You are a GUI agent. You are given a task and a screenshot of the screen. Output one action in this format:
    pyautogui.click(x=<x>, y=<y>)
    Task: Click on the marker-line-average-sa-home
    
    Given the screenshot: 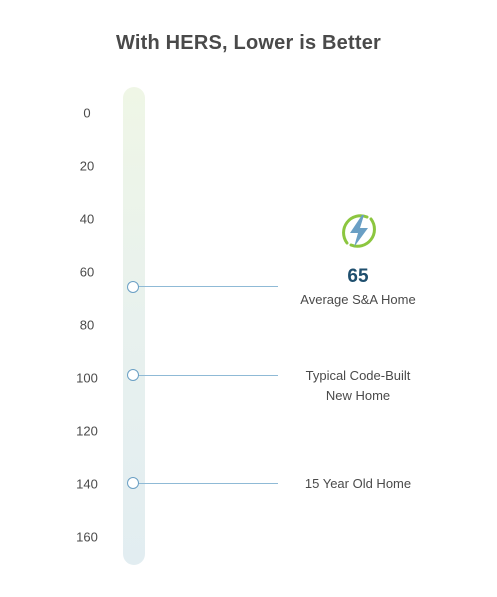 What is the action you would take?
    pyautogui.click(x=206, y=286)
    